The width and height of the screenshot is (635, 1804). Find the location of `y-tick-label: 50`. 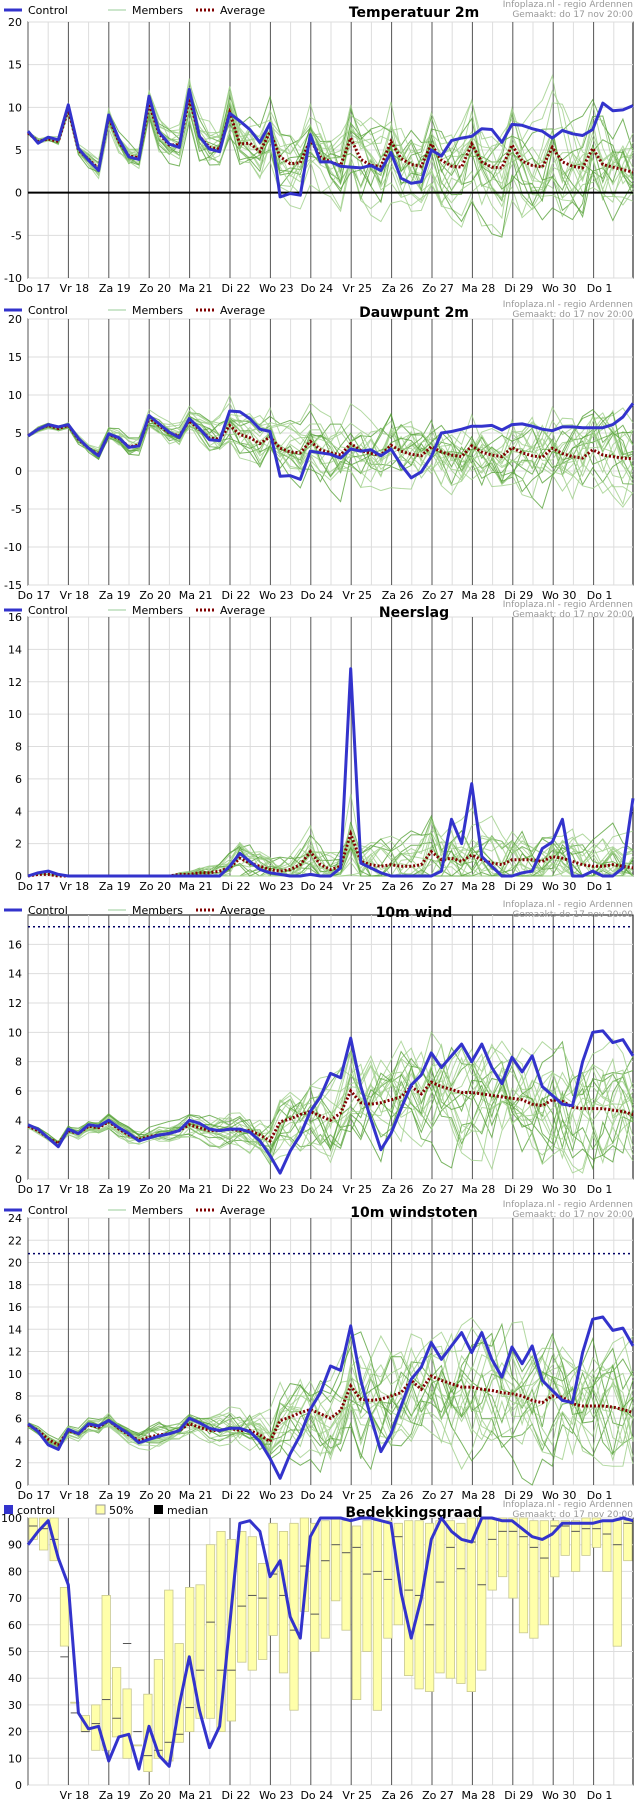

y-tick-label: 50 is located at coordinates (15, 1652).